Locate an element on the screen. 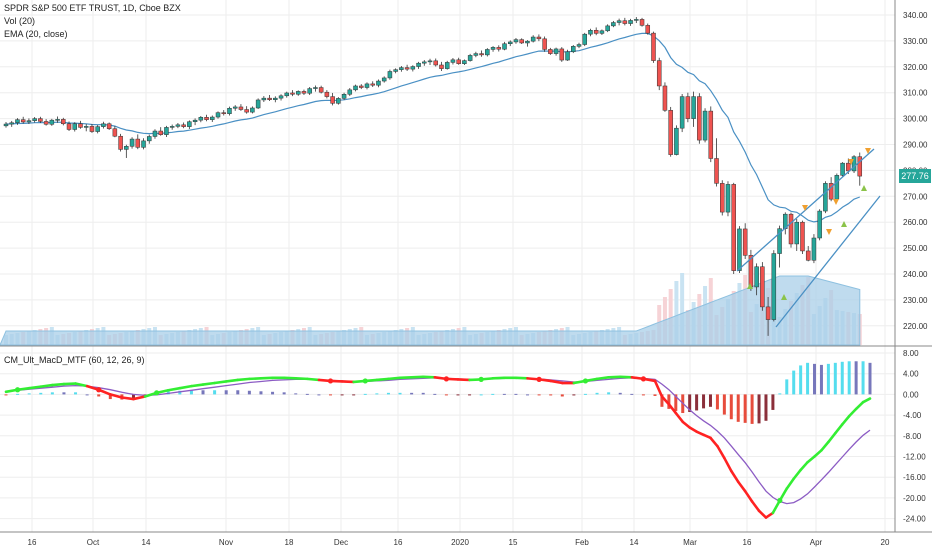 The width and height of the screenshot is (932, 550). ema-legend: EMA (20, close) is located at coordinates (36, 34).